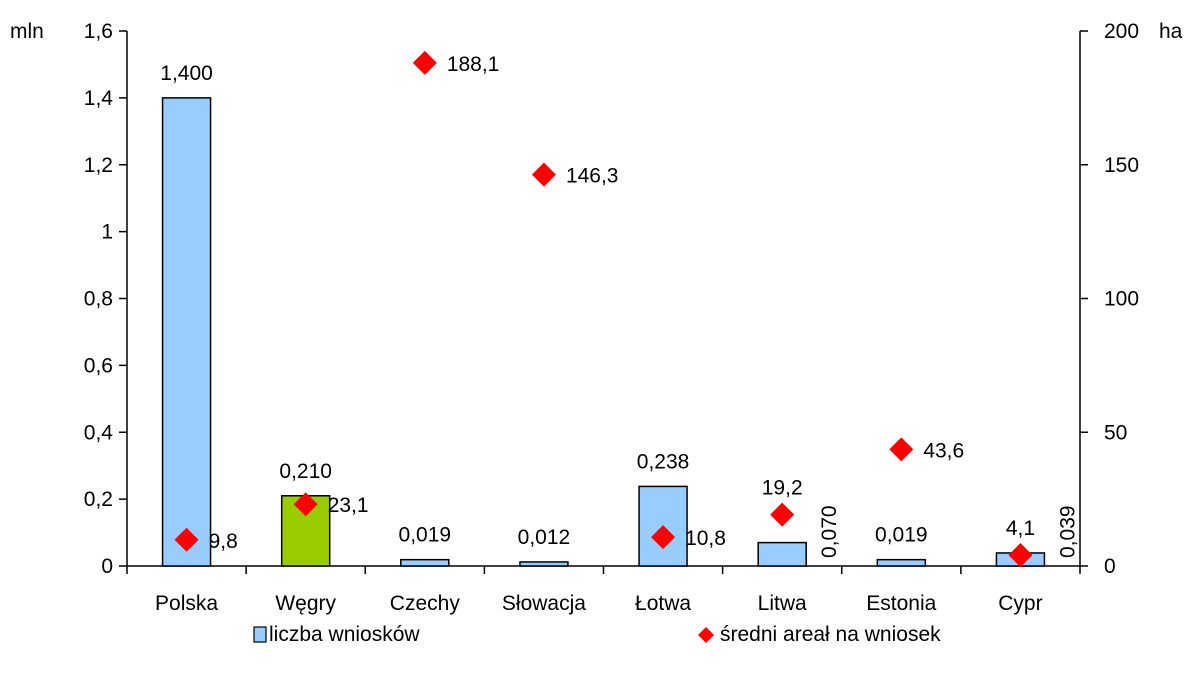  Describe the element at coordinates (663, 603) in the screenshot. I see `x-tick-label: Łotwa` at that location.